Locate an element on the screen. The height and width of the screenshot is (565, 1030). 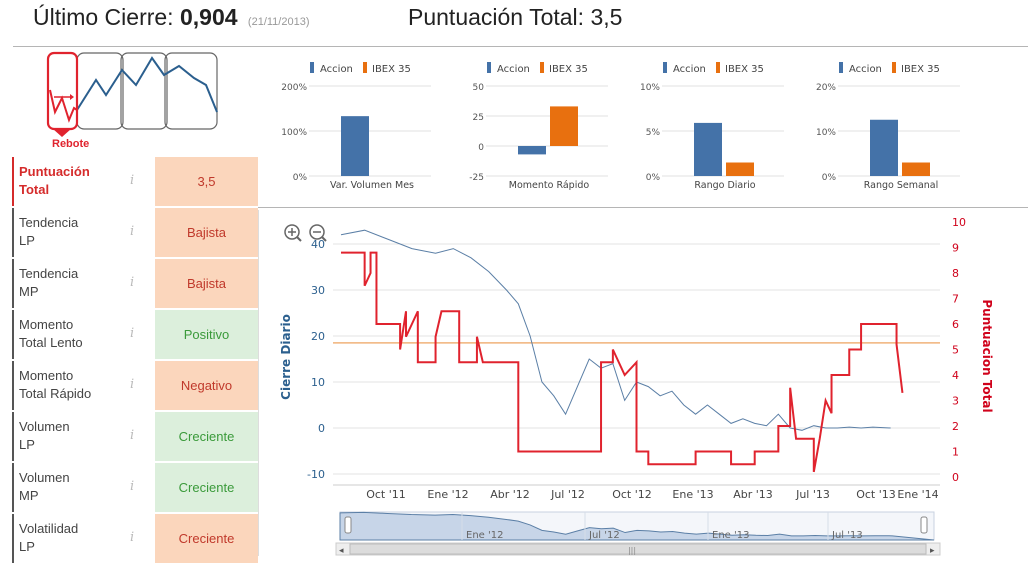
indicator-label: Volumen LP is located at coordinates (83, 436).